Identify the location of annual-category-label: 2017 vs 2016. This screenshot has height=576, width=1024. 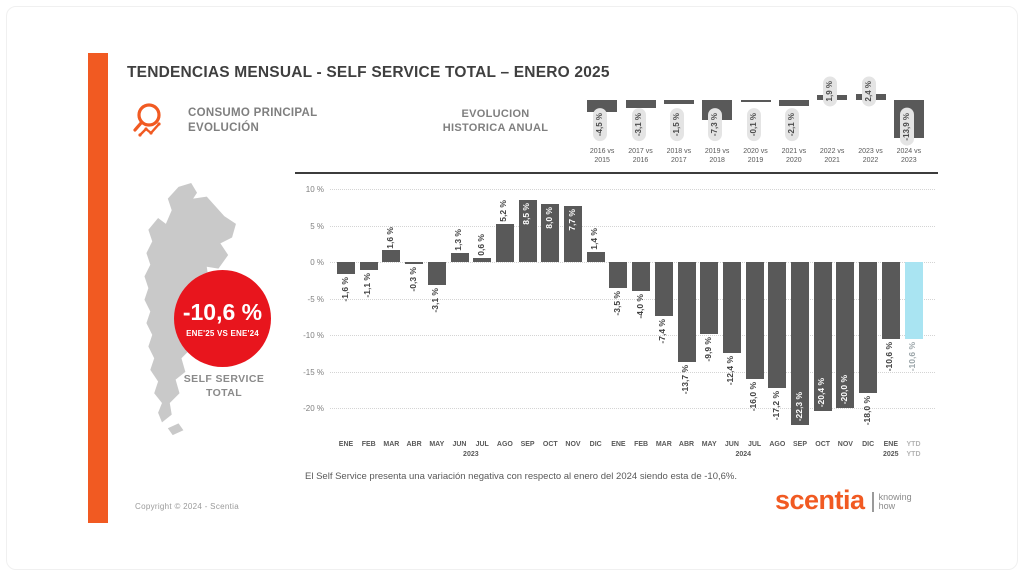
(640, 156).